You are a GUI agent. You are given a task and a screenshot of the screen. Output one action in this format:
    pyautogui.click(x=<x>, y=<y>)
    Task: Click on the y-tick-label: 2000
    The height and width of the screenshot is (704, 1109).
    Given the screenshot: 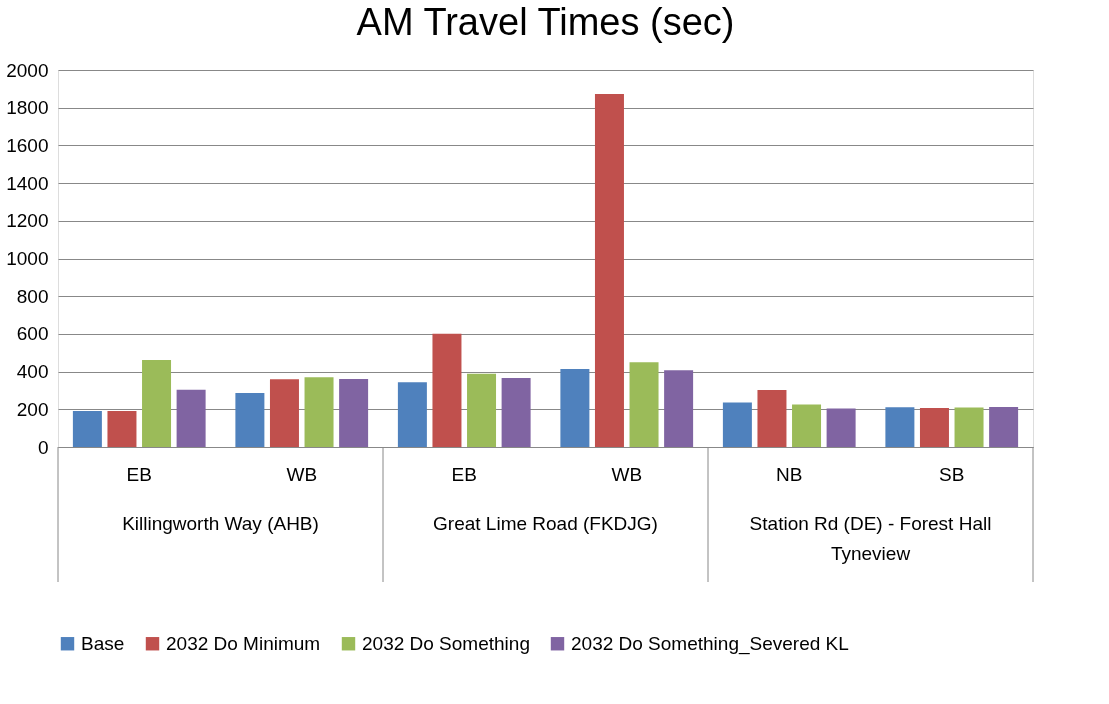 What is the action you would take?
    pyautogui.click(x=27, y=70)
    